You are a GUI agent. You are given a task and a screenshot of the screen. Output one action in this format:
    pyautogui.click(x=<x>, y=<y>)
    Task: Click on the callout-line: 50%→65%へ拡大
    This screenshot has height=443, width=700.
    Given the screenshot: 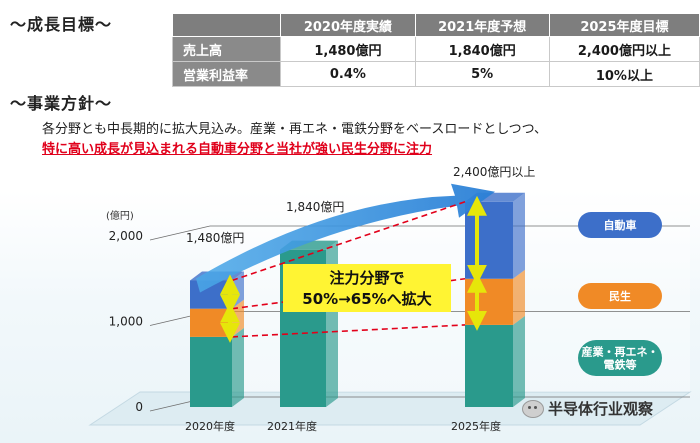 What is the action you would take?
    pyautogui.click(x=366, y=299)
    